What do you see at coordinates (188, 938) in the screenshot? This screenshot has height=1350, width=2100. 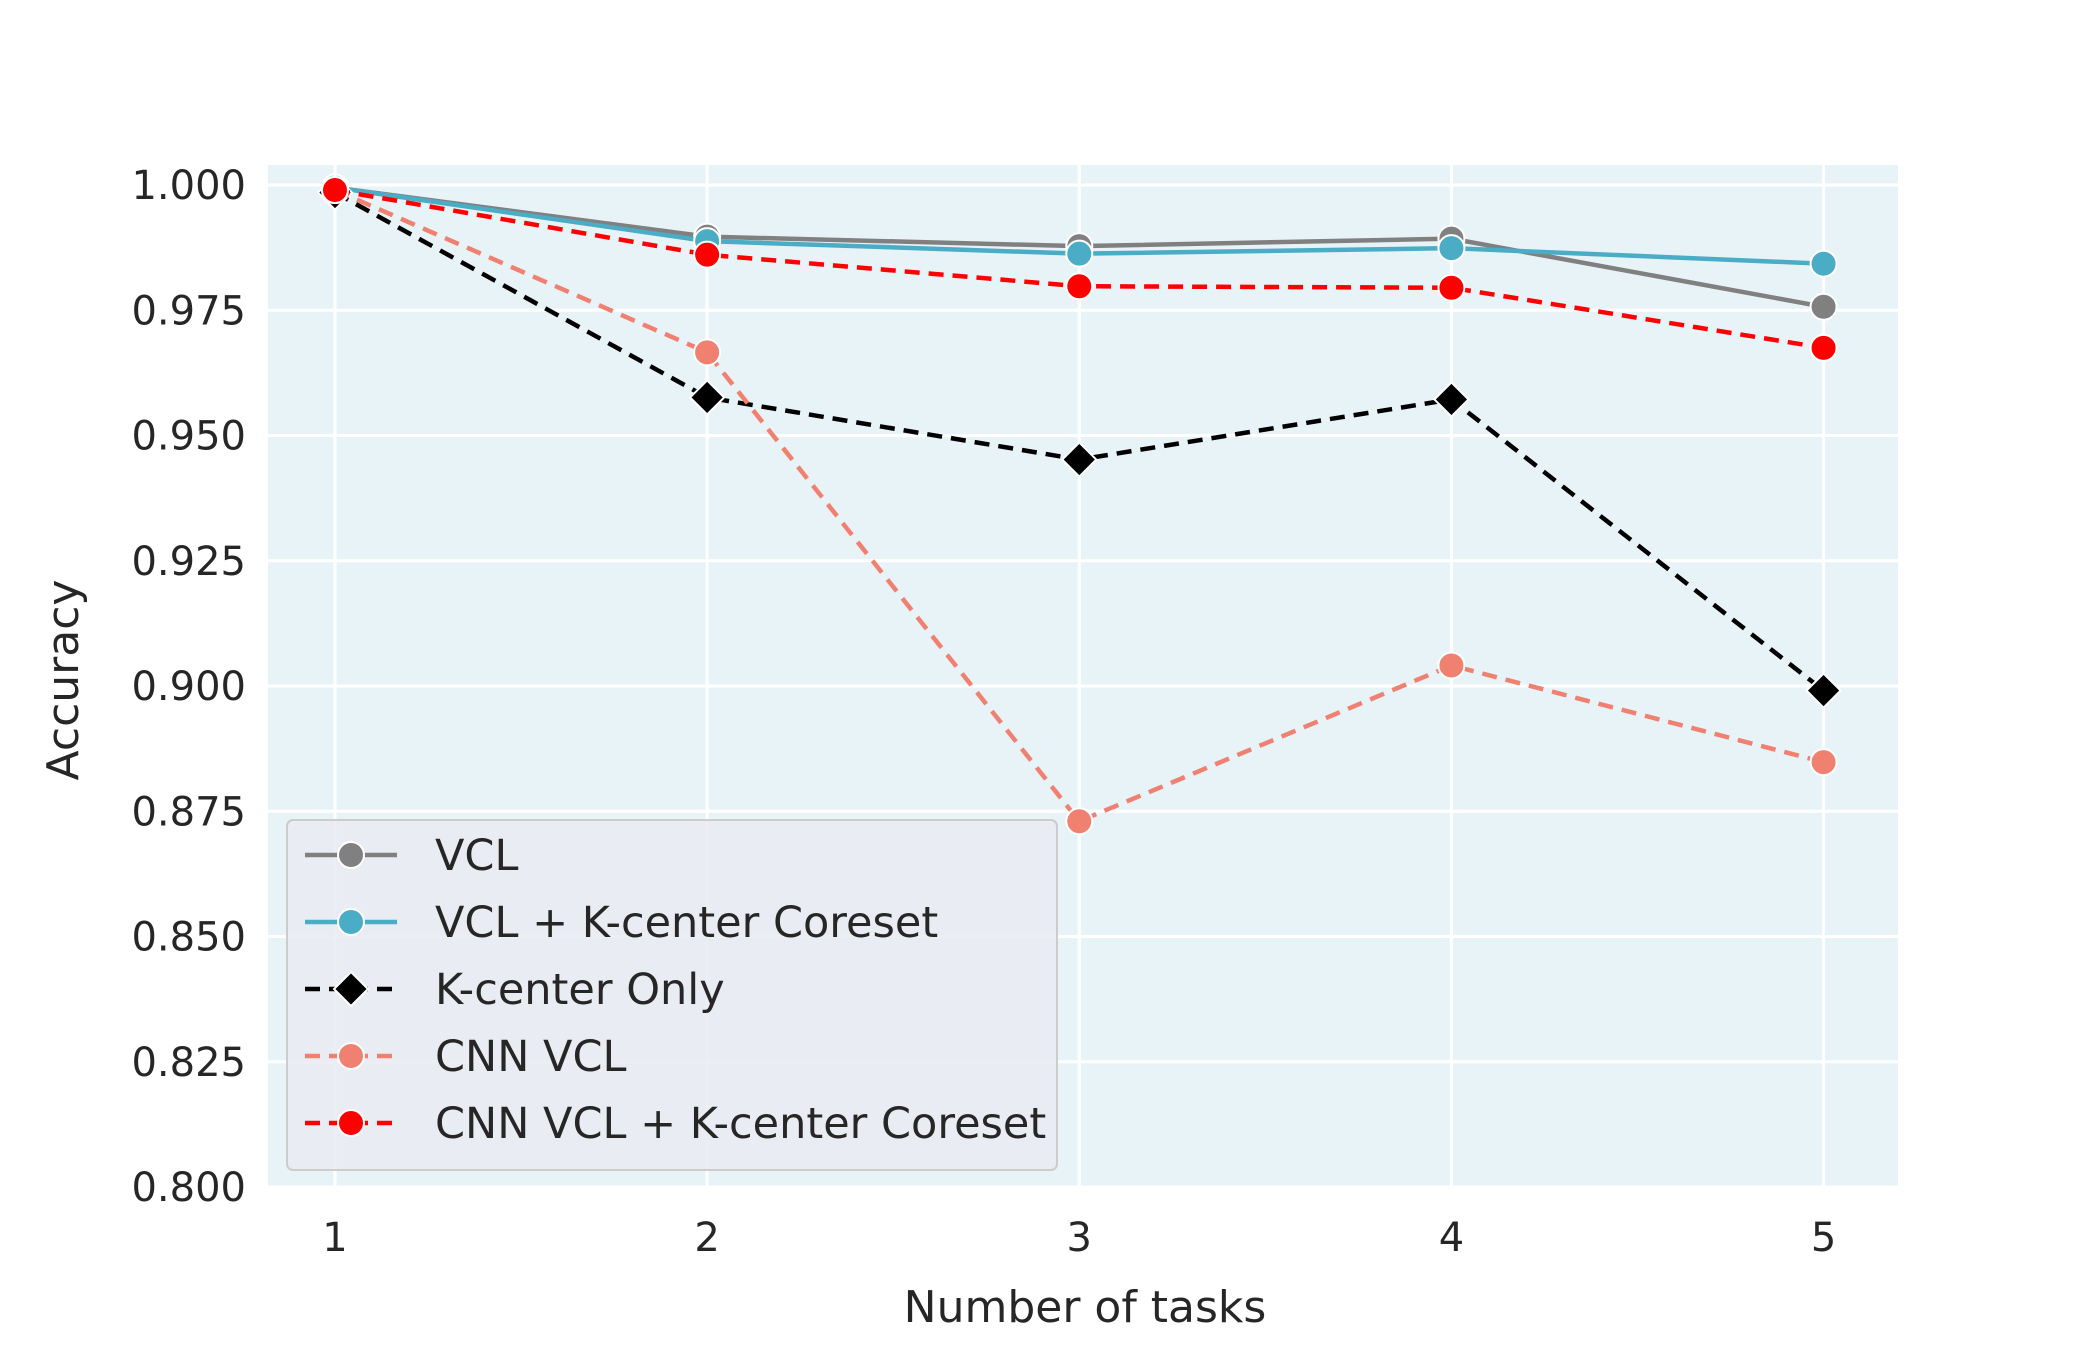 I see `y-tick-label: 0.850` at bounding box center [188, 938].